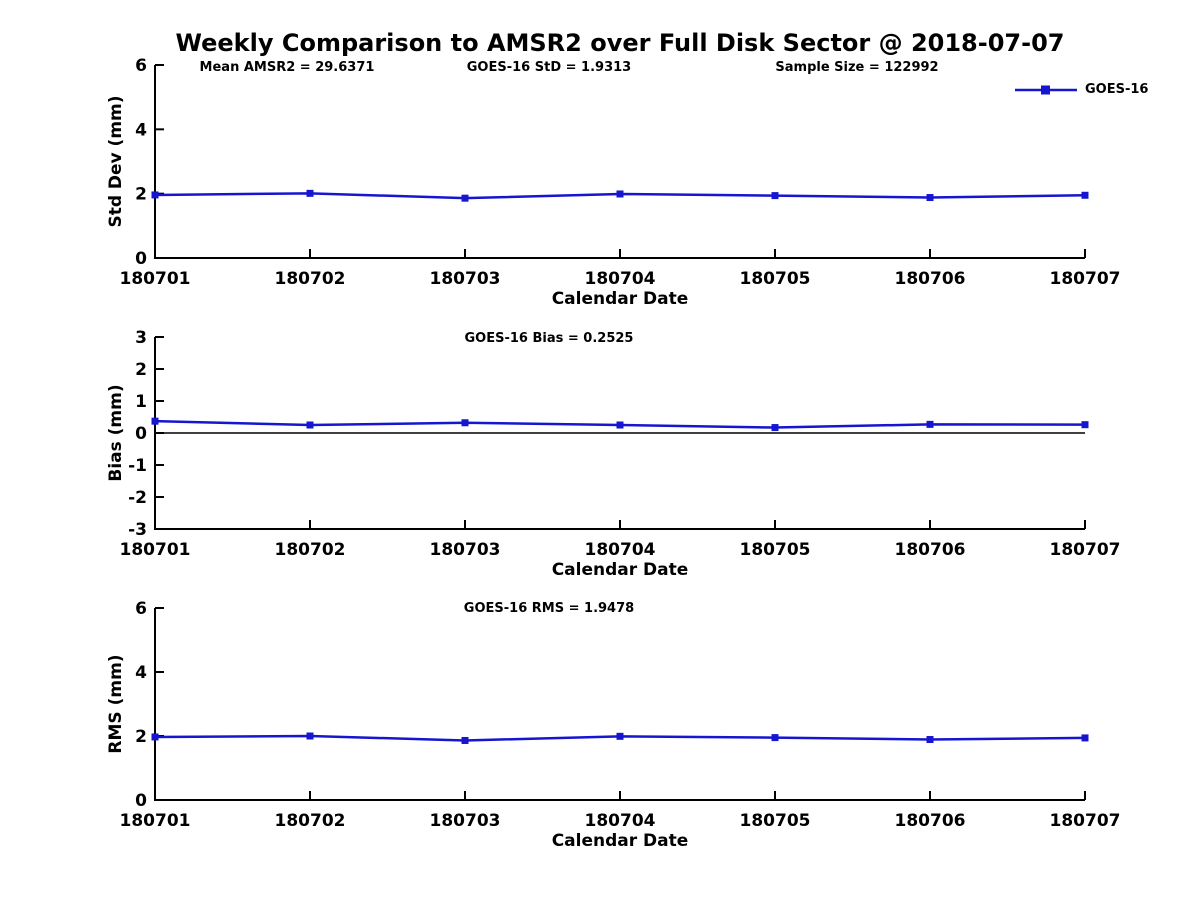 The width and height of the screenshot is (1200, 900). What do you see at coordinates (549, 338) in the screenshot?
I see `annotation-bias-0: GOES-16 Bias = 0.2525` at bounding box center [549, 338].